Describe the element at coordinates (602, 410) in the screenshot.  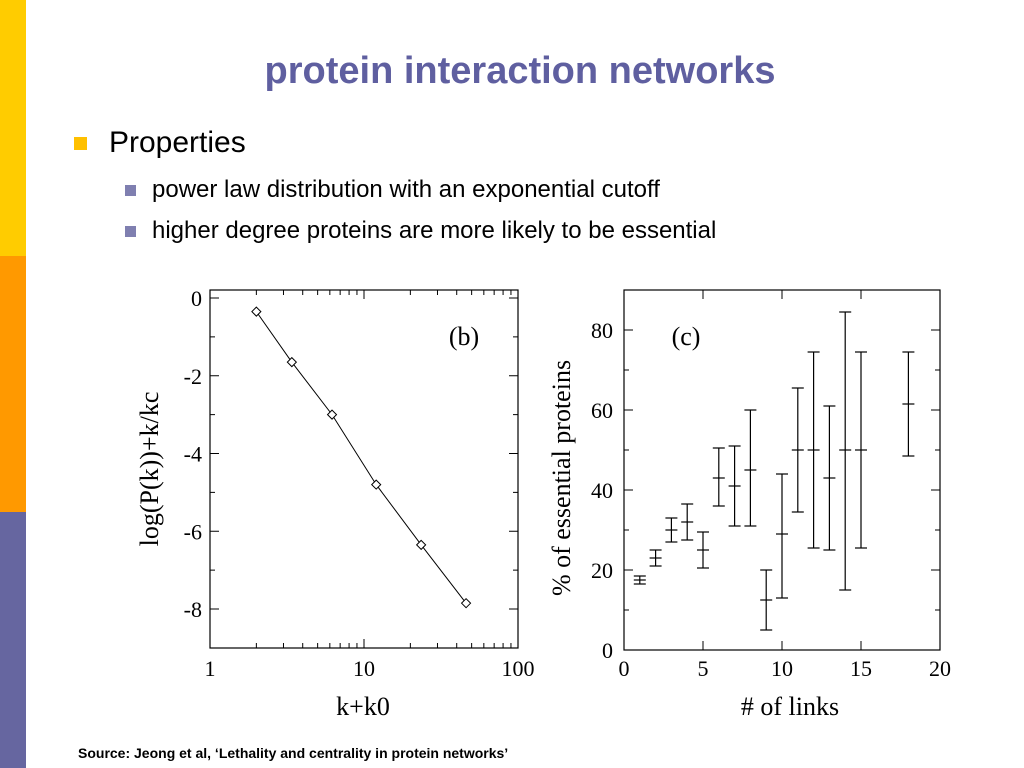
I see `chart-c-y-tick-label: 60` at that location.